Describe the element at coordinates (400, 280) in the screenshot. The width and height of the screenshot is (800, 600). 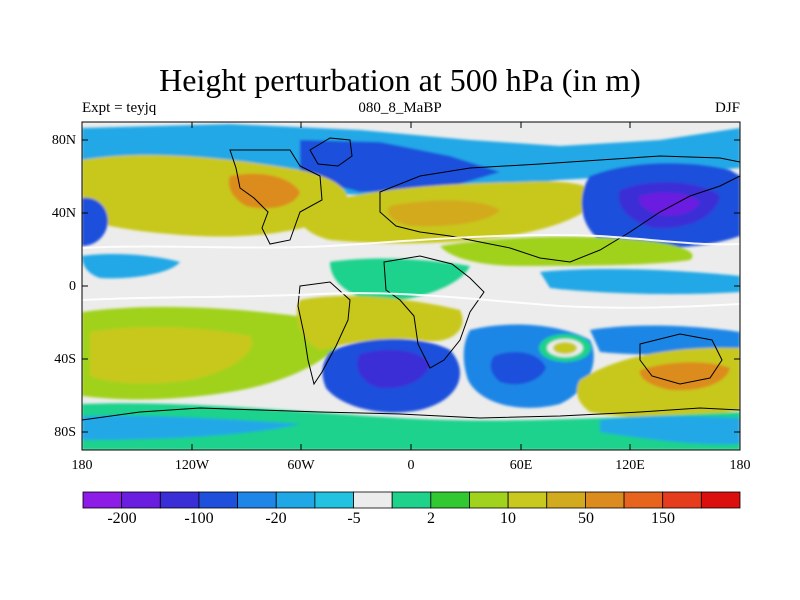
I see `contour-tropic-africa` at that location.